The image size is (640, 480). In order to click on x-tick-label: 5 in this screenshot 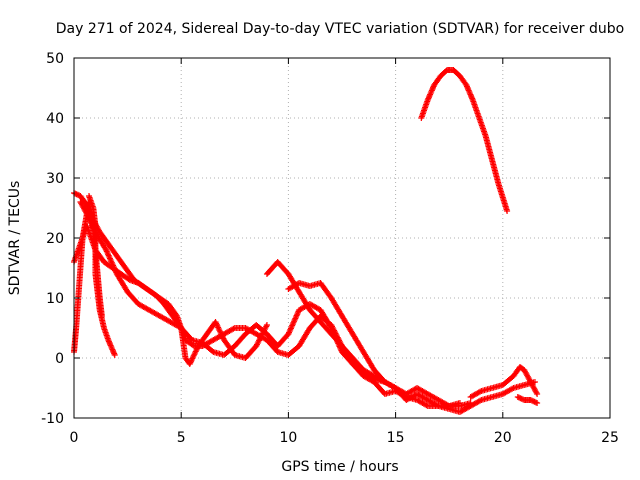, I will do `click(181, 438)`.